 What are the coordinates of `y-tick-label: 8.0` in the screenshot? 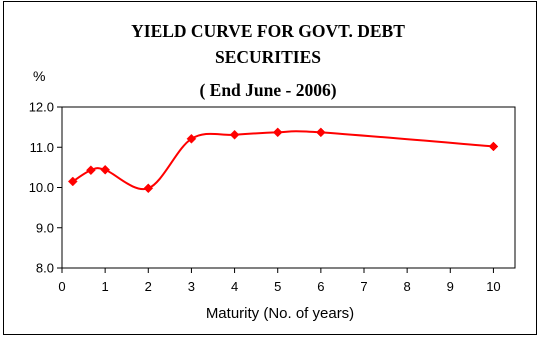 It's located at (45, 268).